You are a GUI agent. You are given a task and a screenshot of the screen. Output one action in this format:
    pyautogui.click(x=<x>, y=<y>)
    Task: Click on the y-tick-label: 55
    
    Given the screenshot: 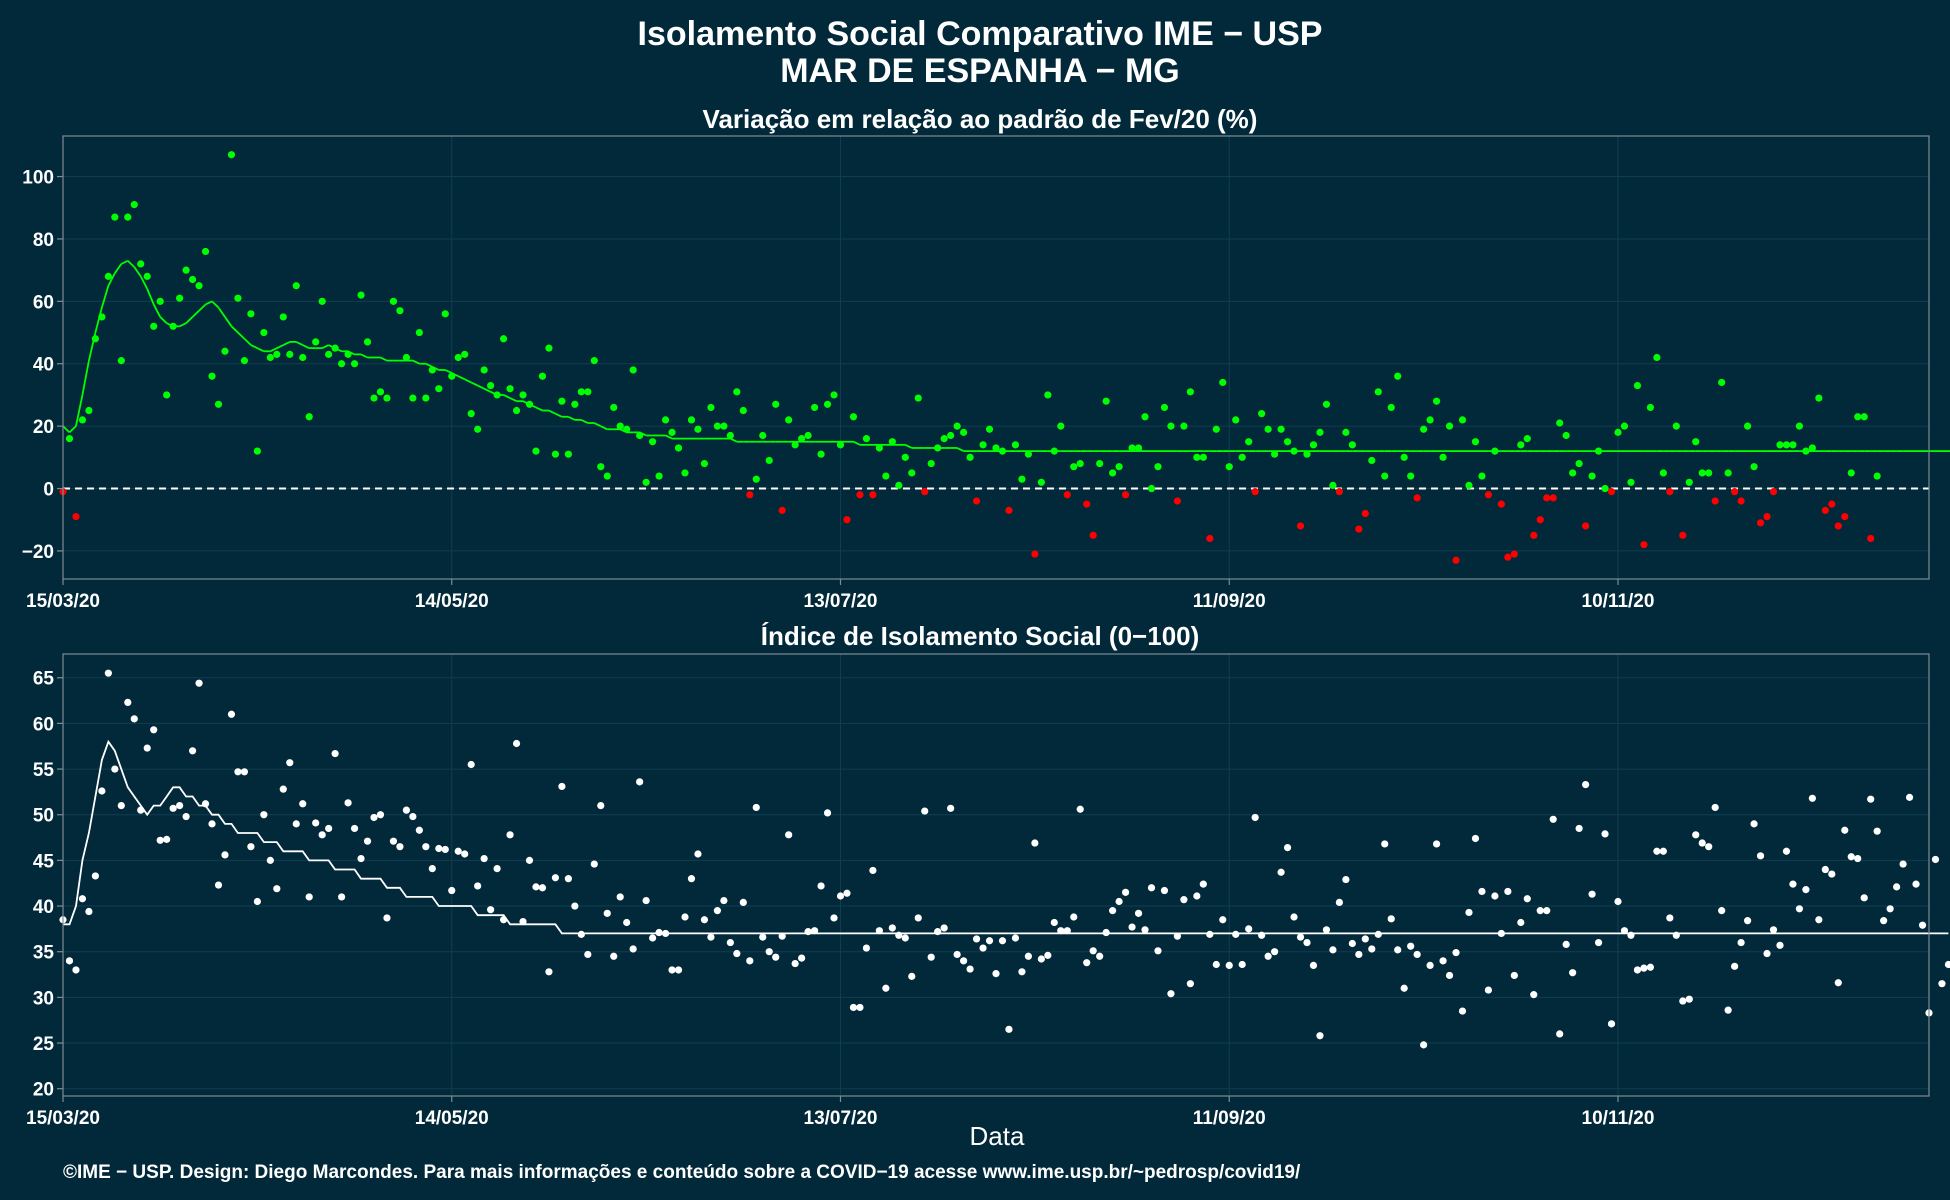 What is the action you would take?
    pyautogui.click(x=44, y=770)
    